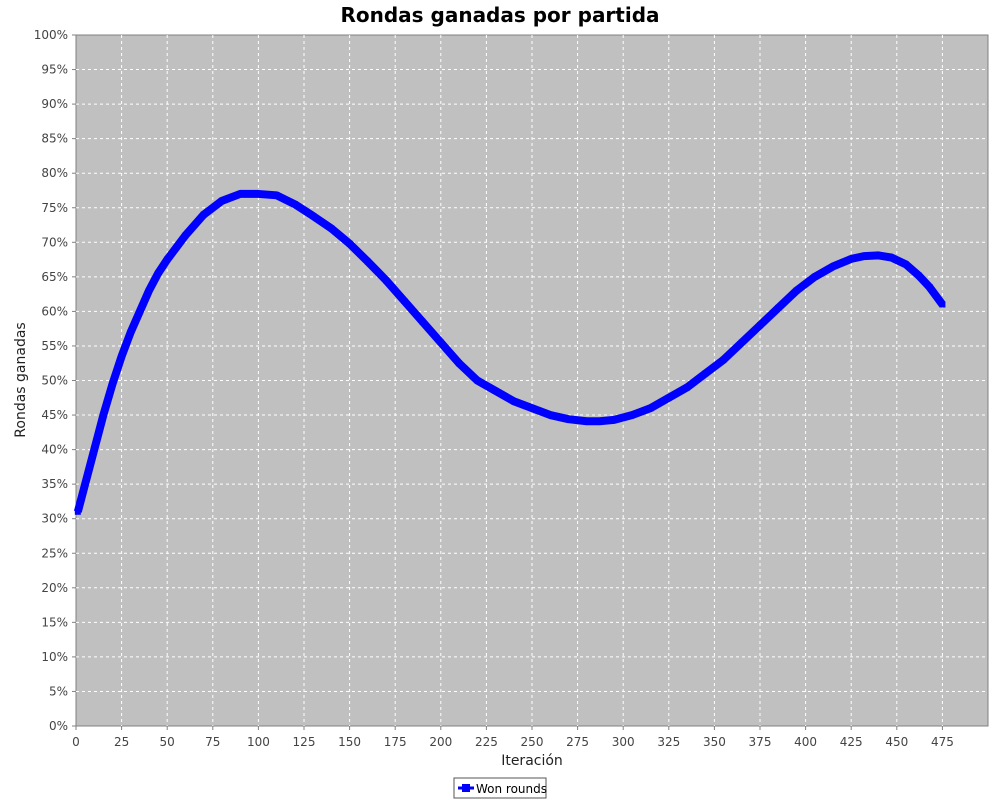 The image size is (1000, 800). I want to click on x-tick-label: 25, so click(121, 742).